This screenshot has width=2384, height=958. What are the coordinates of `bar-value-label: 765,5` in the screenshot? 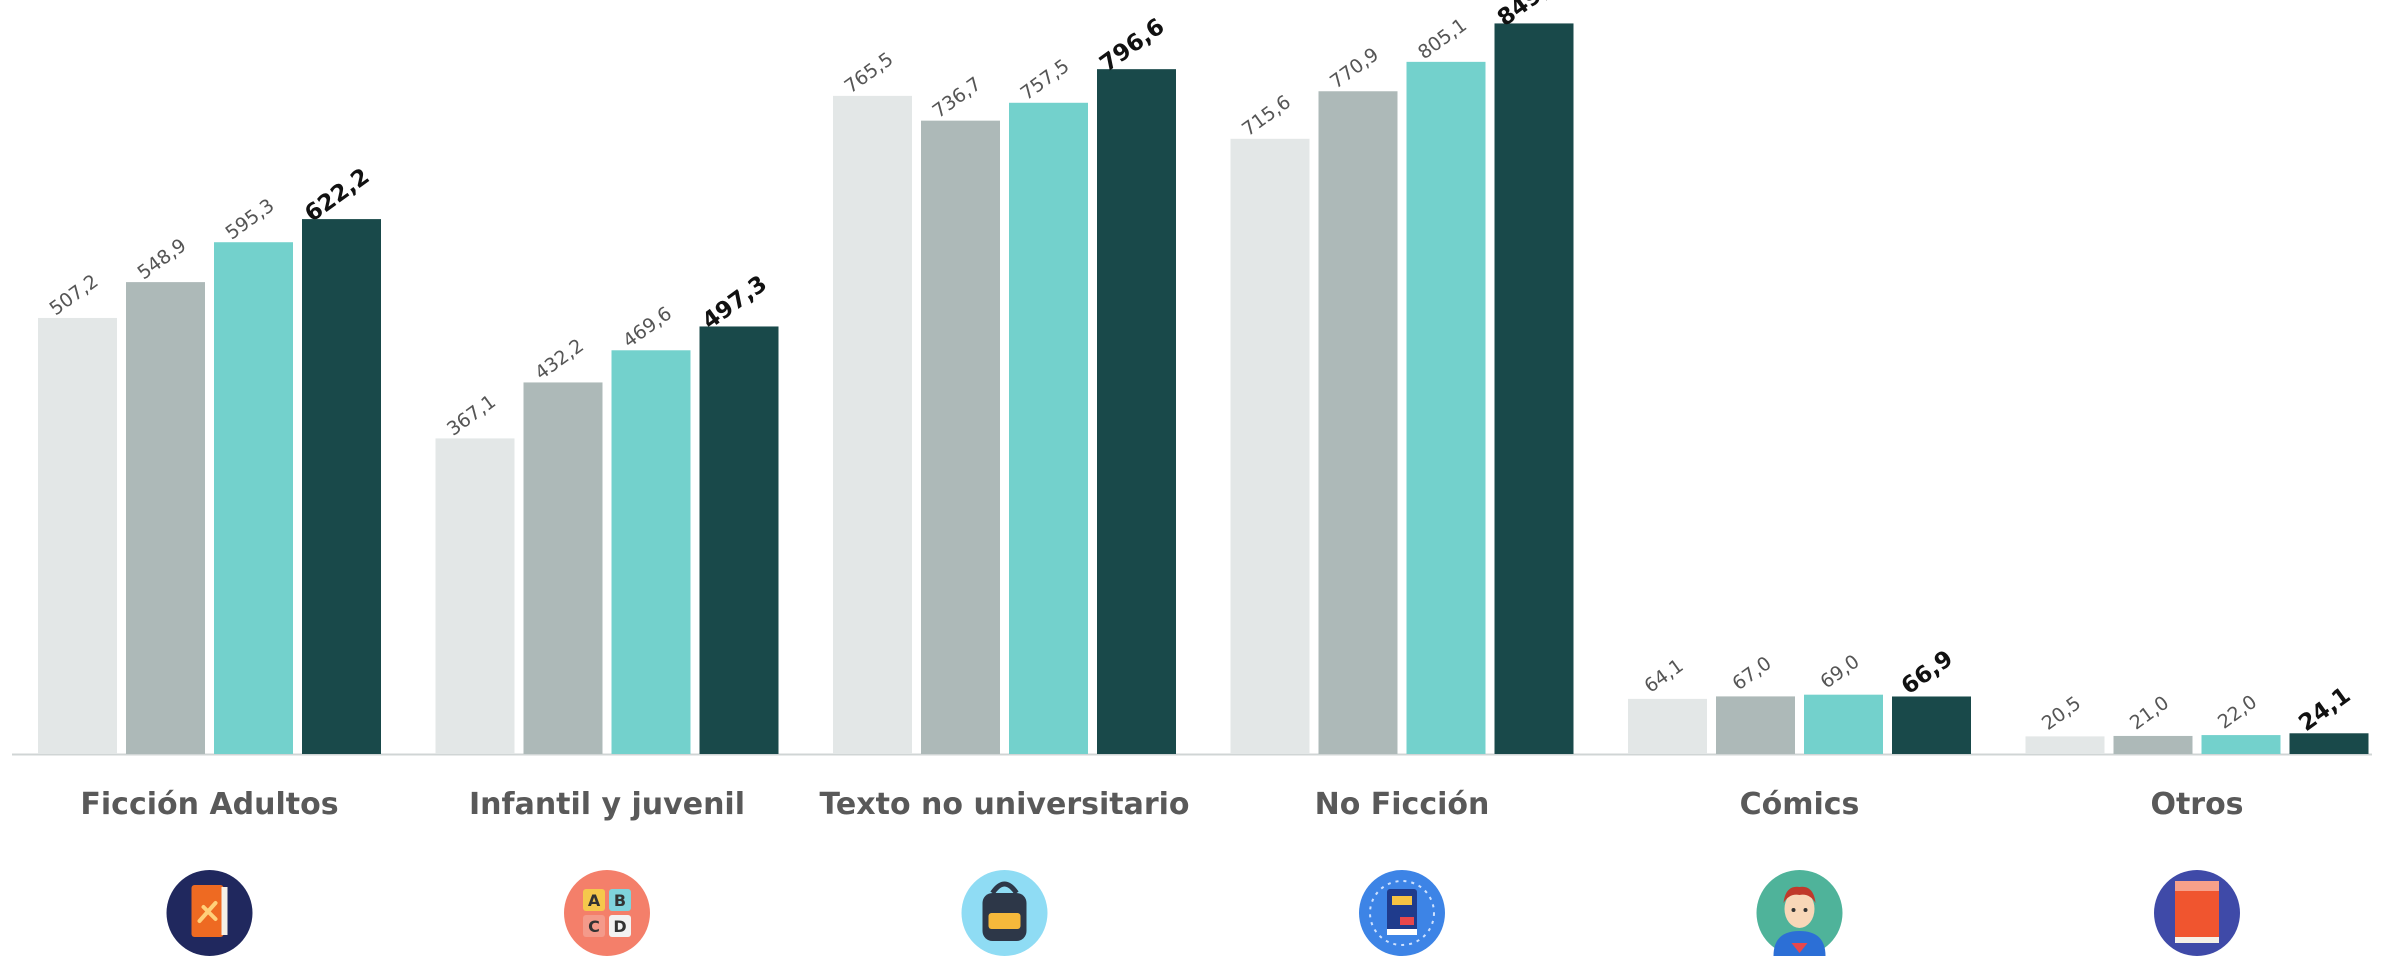 It's located at (868, 73).